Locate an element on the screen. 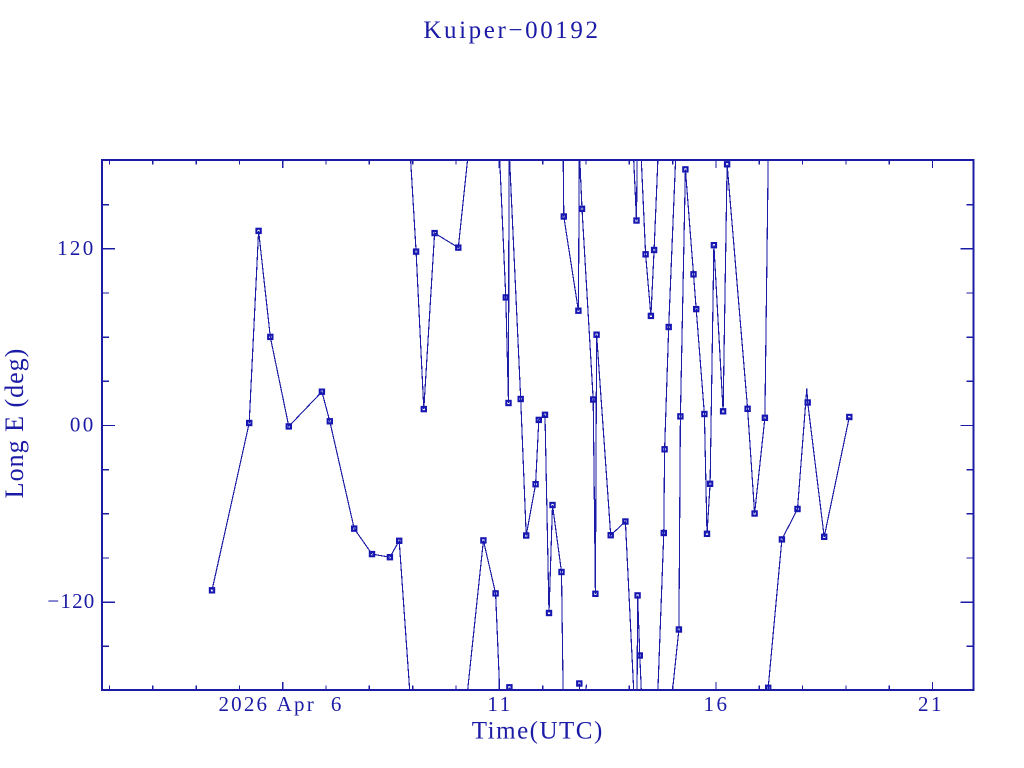  svg-text: 16 is located at coordinates (717, 704).